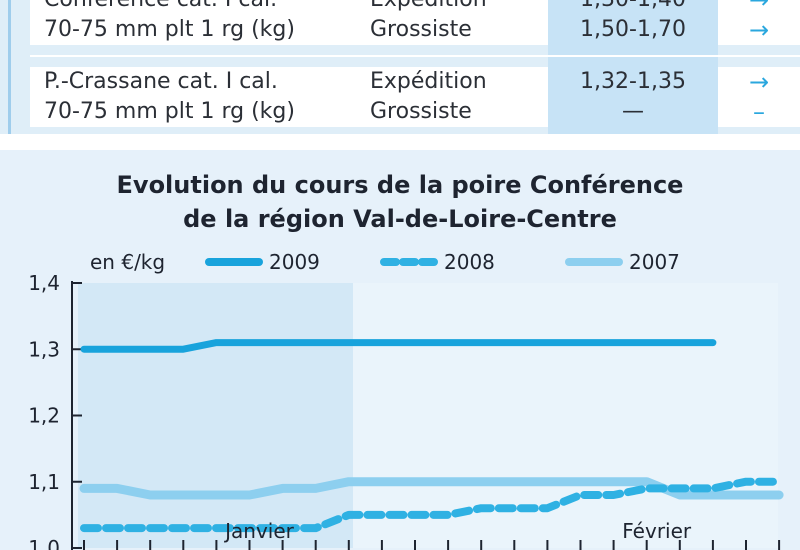 The image size is (800, 550). What do you see at coordinates (657, 531) in the screenshot?
I see `month-label: Février` at bounding box center [657, 531].